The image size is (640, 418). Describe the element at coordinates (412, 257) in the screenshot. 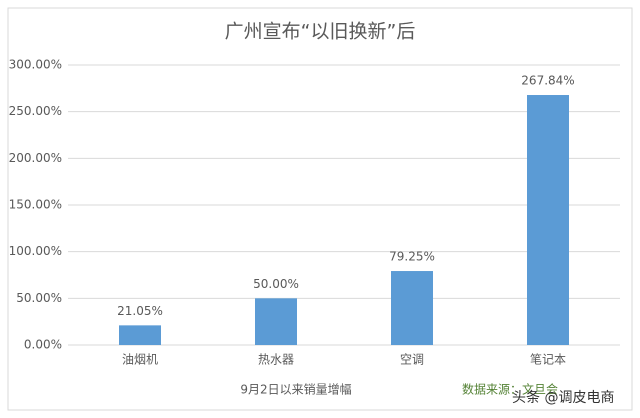

I see `value-label: 79.25%` at that location.